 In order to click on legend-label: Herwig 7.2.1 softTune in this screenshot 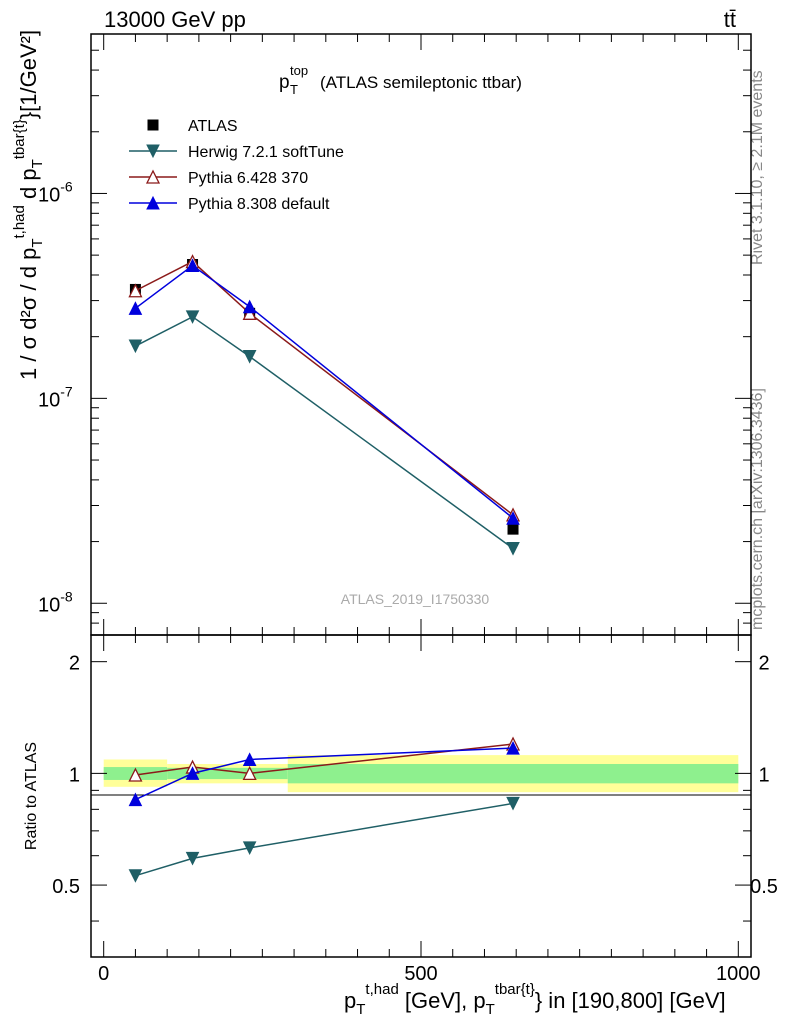, I will do `click(266, 152)`.